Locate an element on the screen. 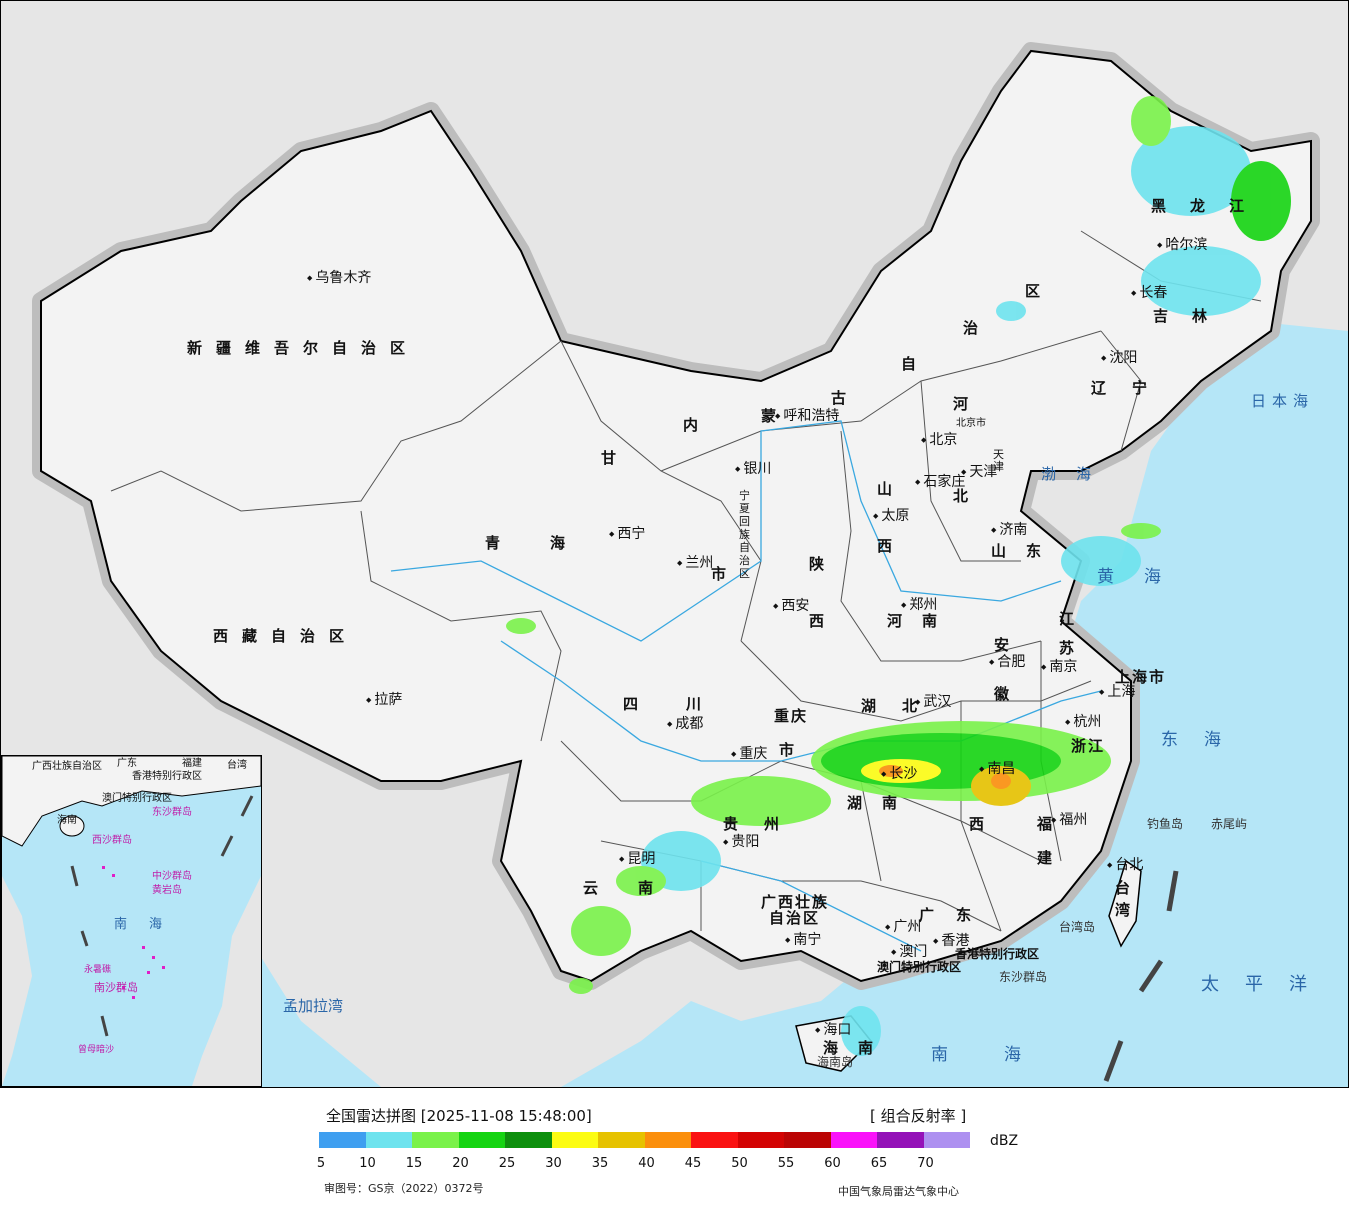 The height and width of the screenshot is (1208, 1349). city-jinan: 济南 is located at coordinates (1009, 530).